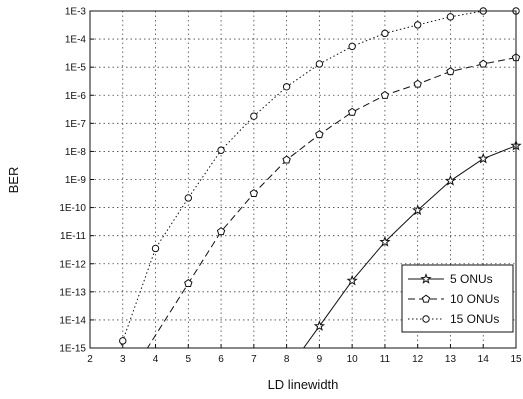 The width and height of the screenshot is (523, 399). What do you see at coordinates (303, 384) in the screenshot?
I see `x-axis-label: LD linewidth` at bounding box center [303, 384].